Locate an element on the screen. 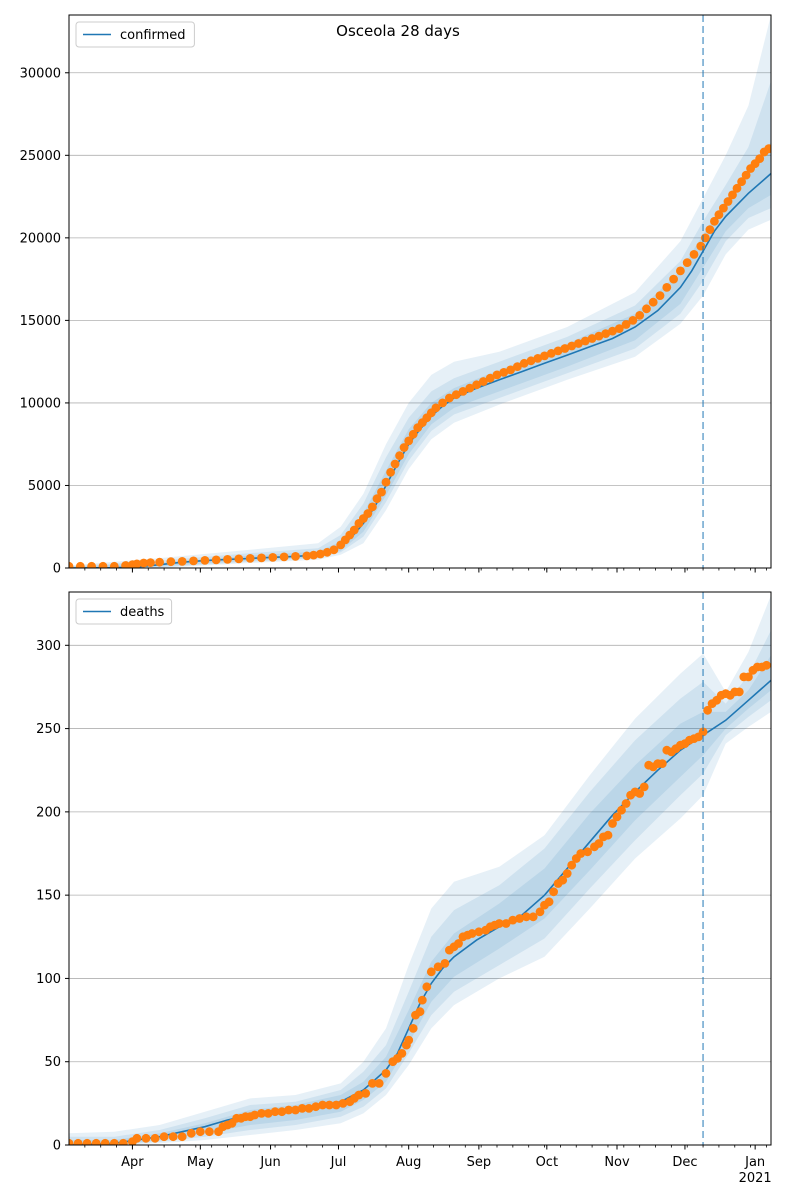 The width and height of the screenshot is (800, 1200). x-tick-label: May is located at coordinates (200, 1162).